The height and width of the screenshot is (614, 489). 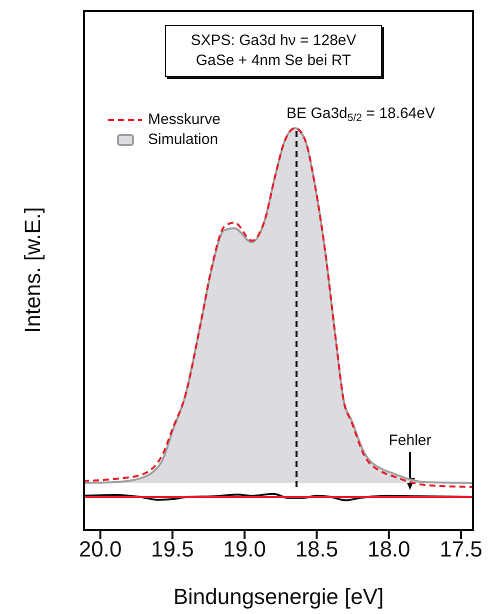 I want to click on x-tick-label: 18.0, so click(x=388, y=549).